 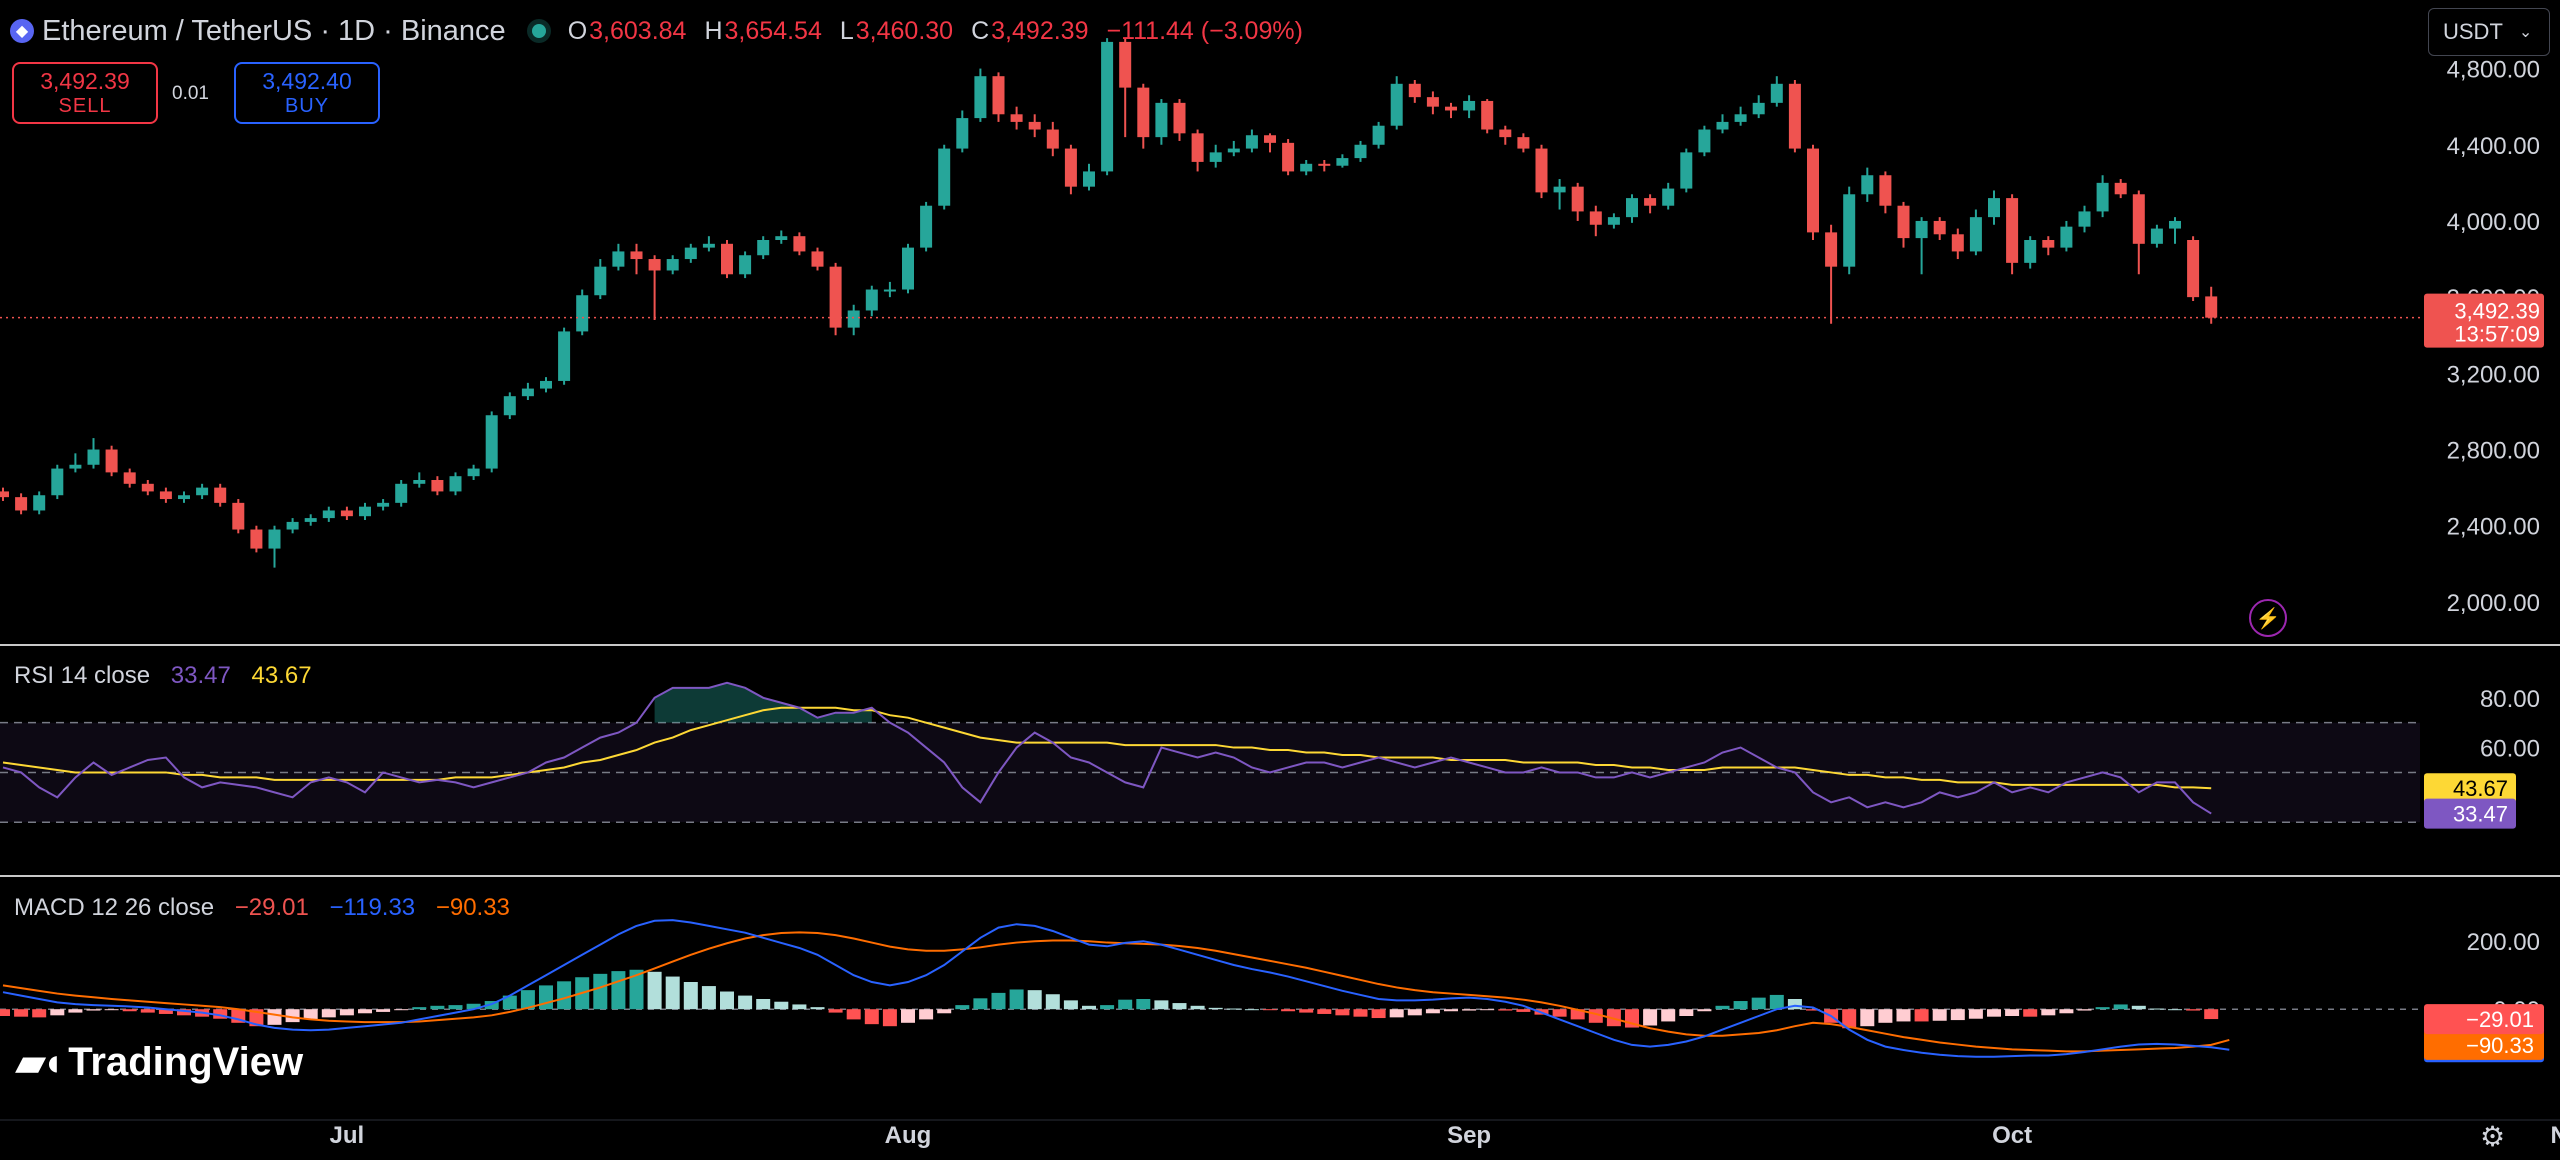 I want to click on time-axis-tick: Sep, so click(x=1469, y=1135).